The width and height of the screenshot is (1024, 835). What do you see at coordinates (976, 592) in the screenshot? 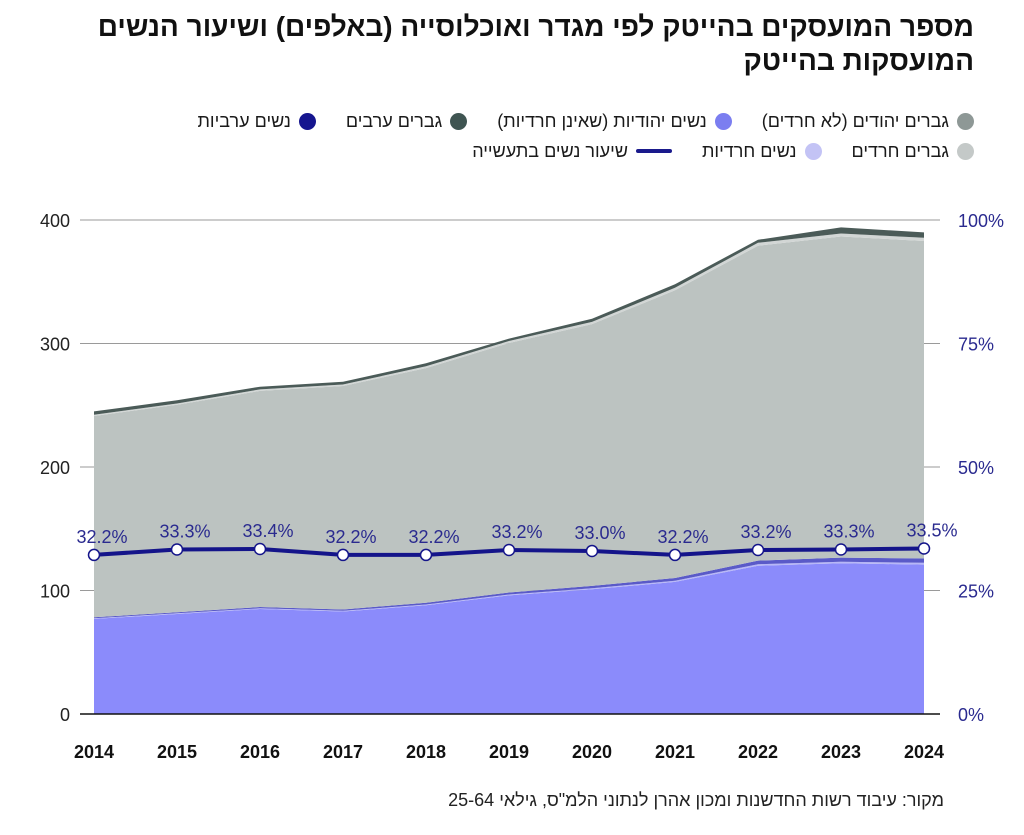
I see `y2-tick-label: 25%` at bounding box center [976, 592].